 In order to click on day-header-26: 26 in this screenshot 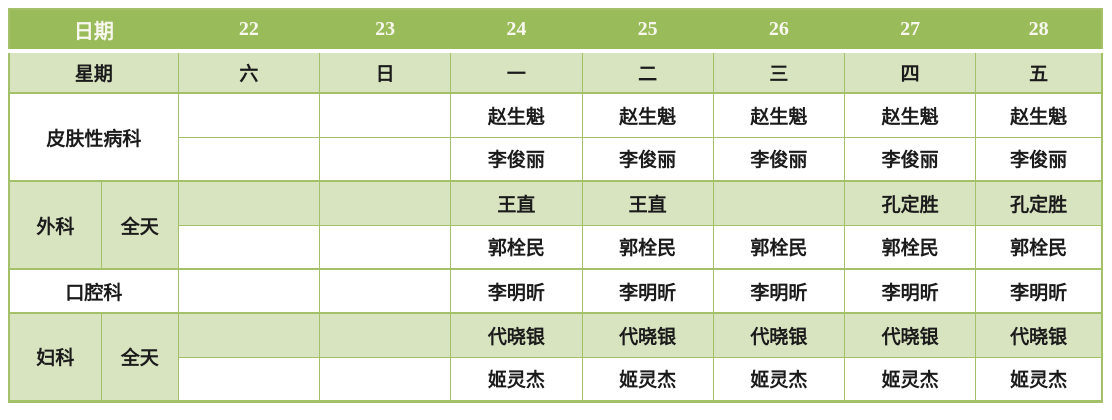, I will do `click(778, 30)`.